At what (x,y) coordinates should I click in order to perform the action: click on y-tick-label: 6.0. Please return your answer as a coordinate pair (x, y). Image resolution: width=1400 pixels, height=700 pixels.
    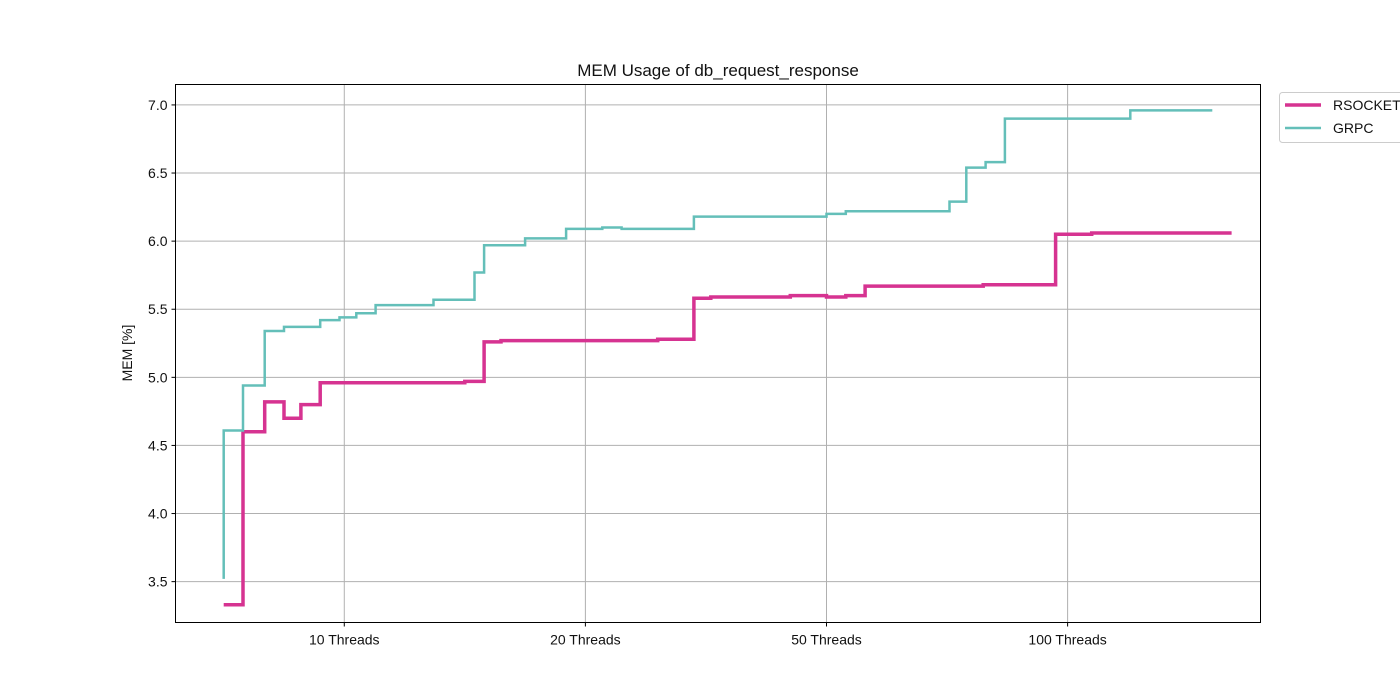
    Looking at the image, I should click on (158, 241).